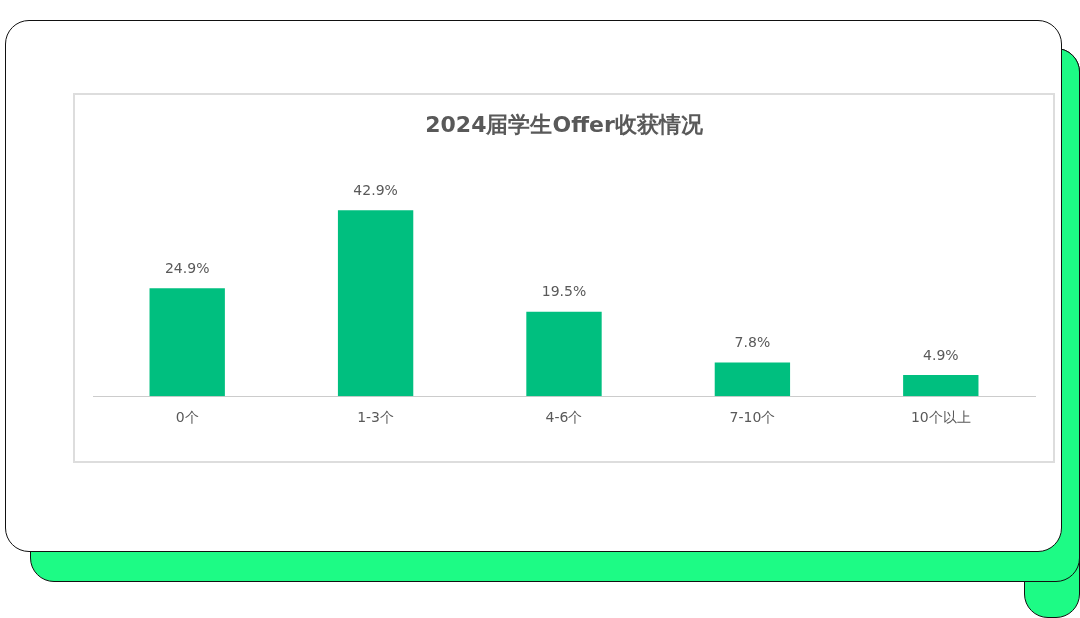 This screenshot has width=1080, height=618. I want to click on x-tick-label: 1-3个, so click(376, 417).